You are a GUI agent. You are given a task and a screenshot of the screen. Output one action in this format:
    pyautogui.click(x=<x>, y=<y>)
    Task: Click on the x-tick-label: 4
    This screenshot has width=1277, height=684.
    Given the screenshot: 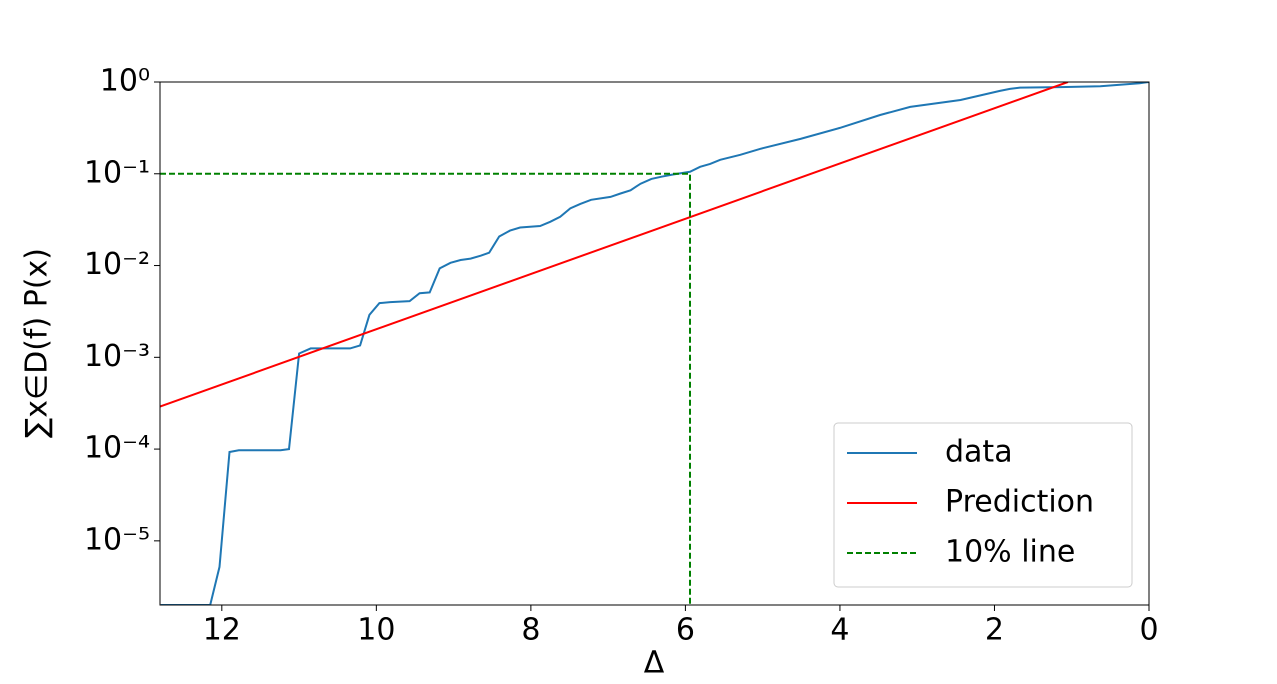 What is the action you would take?
    pyautogui.click(x=839, y=630)
    